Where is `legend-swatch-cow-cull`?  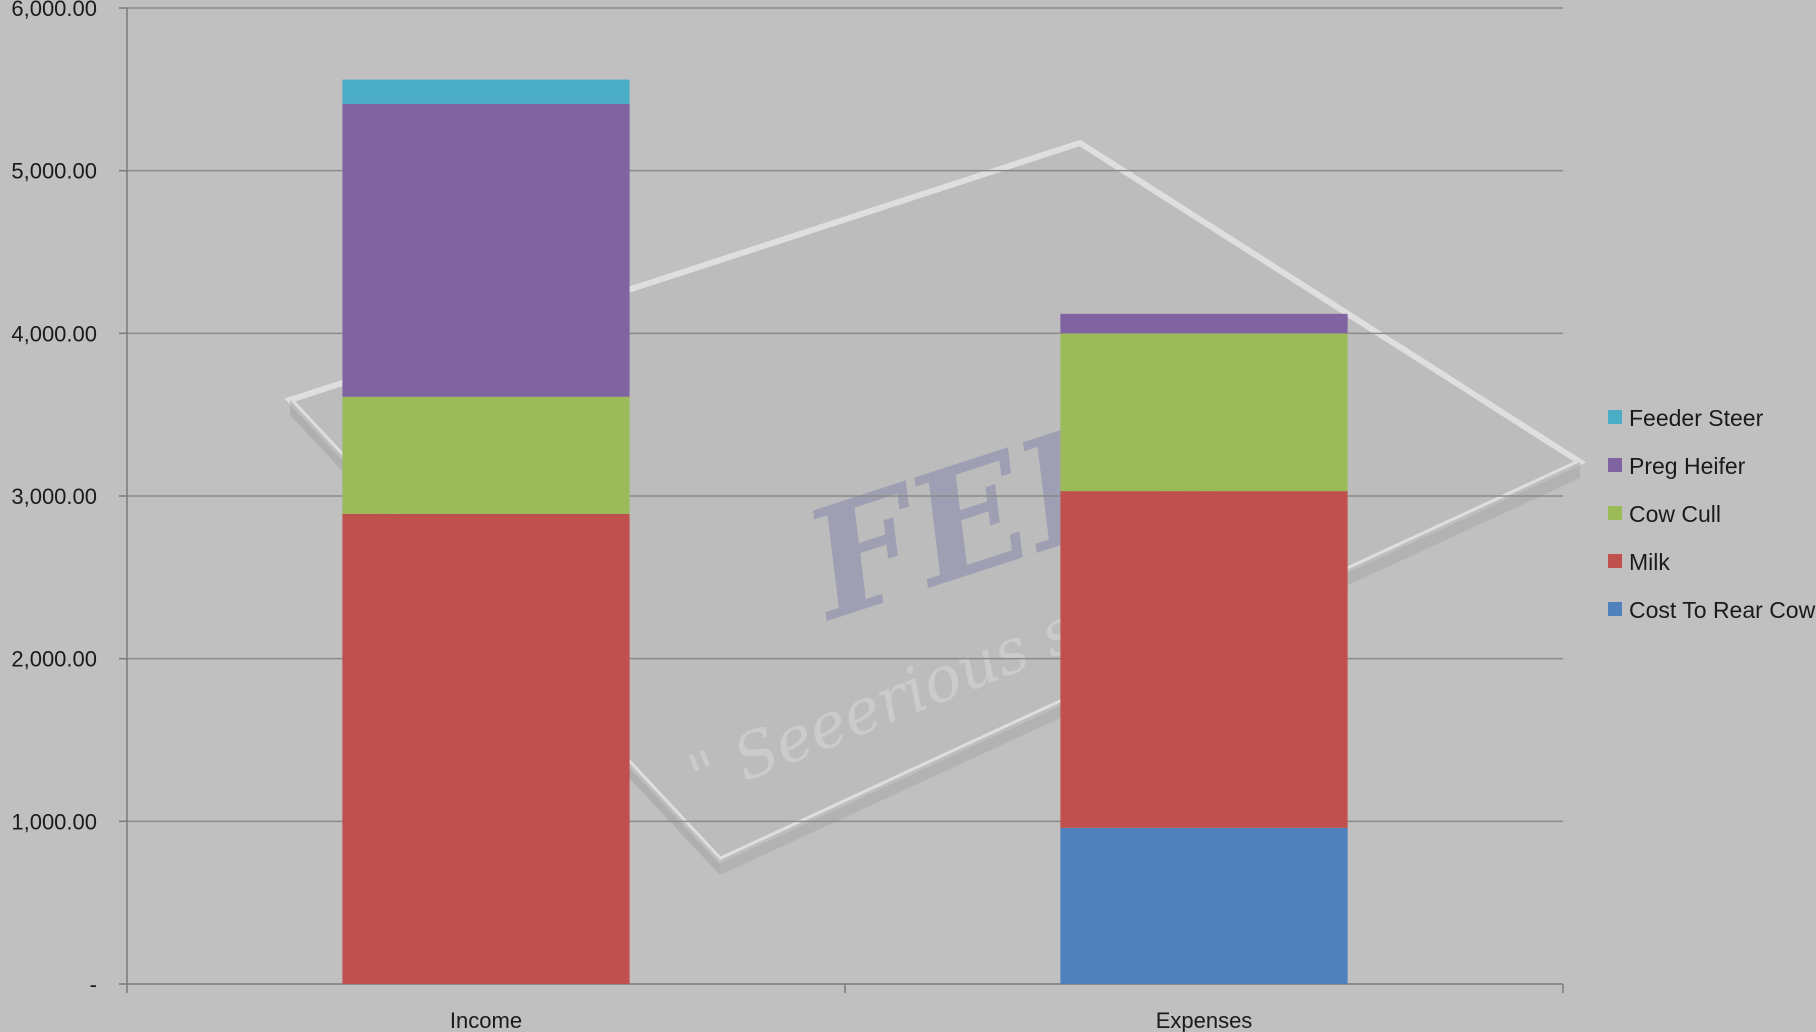
legend-swatch-cow-cull is located at coordinates (1615, 513).